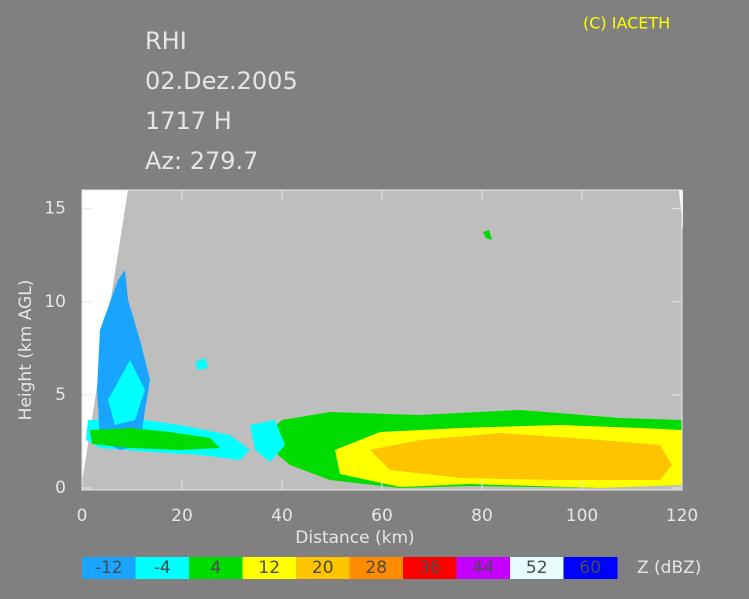  I want to click on annotation: RHI, so click(166, 41).